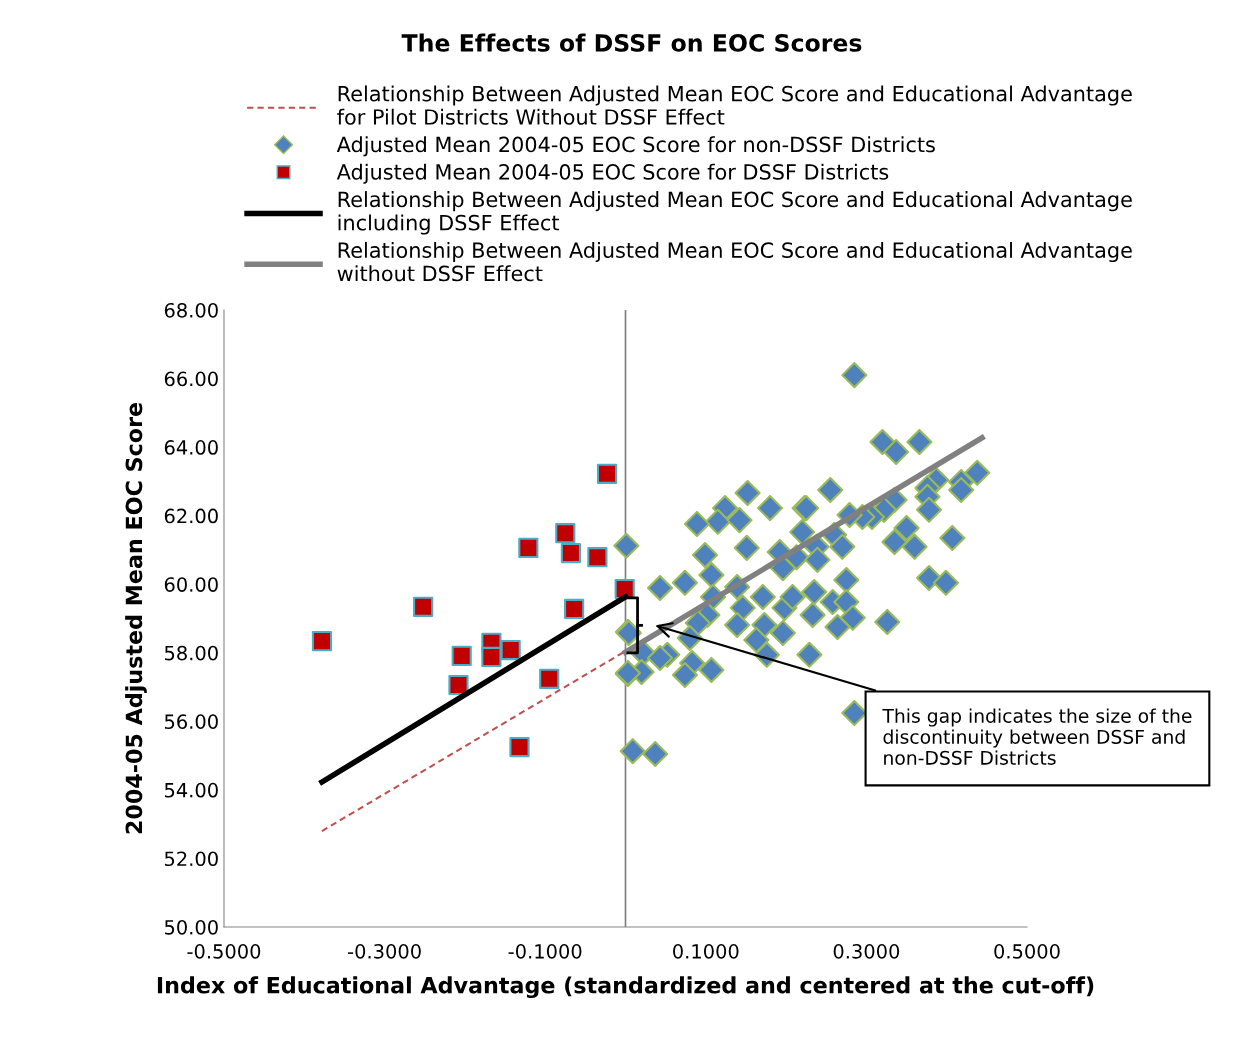  Describe the element at coordinates (706, 951) in the screenshot. I see `x-tick-label: 0.1000` at that location.